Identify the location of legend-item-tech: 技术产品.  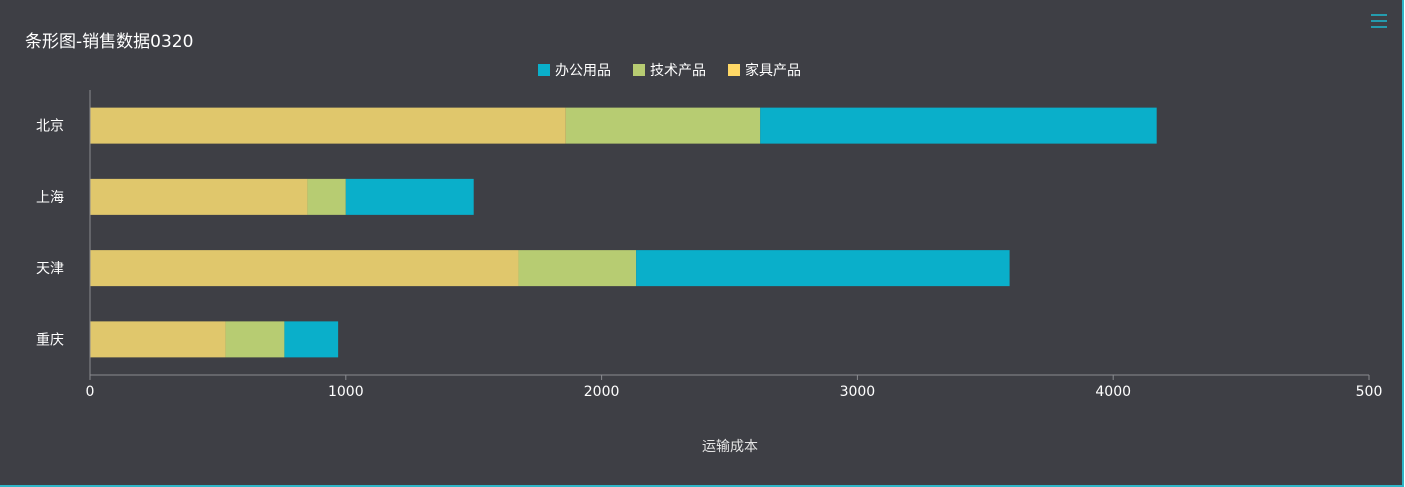
(669, 70).